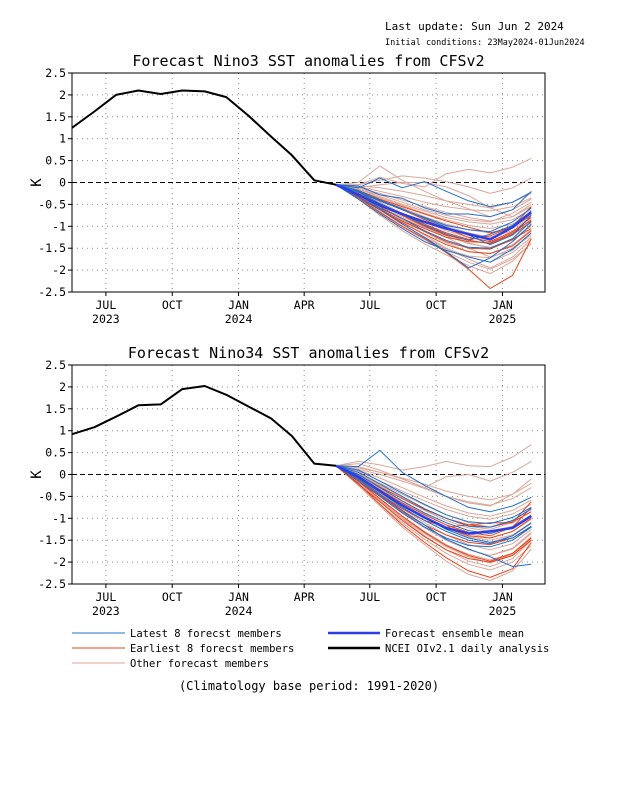  What do you see at coordinates (454, 634) in the screenshot?
I see `legend-mean-label: Forecast ensemble mean` at bounding box center [454, 634].